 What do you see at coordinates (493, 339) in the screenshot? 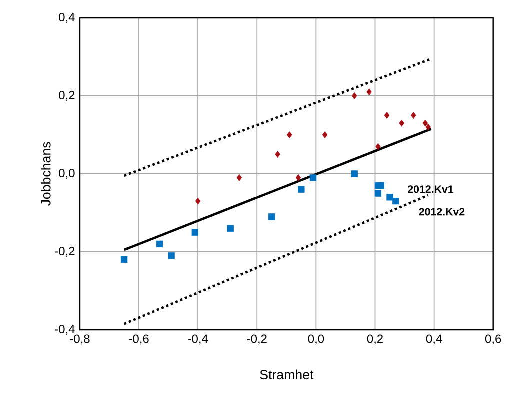
I see `x-tick-label: 0,6` at bounding box center [493, 339].